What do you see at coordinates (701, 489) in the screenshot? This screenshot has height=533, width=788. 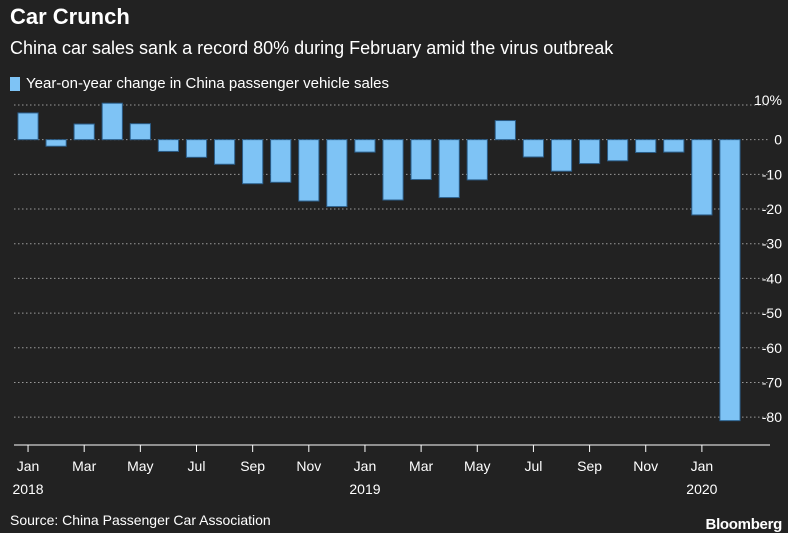 I see `x-year-label: 2020` at bounding box center [701, 489].